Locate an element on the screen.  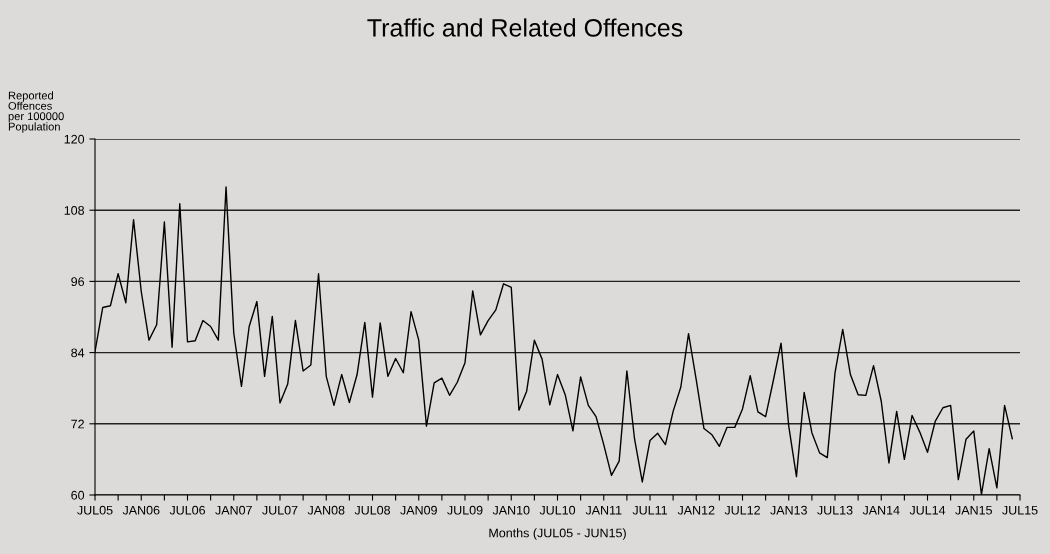
x-tick-label: JUL09 is located at coordinates (465, 510).